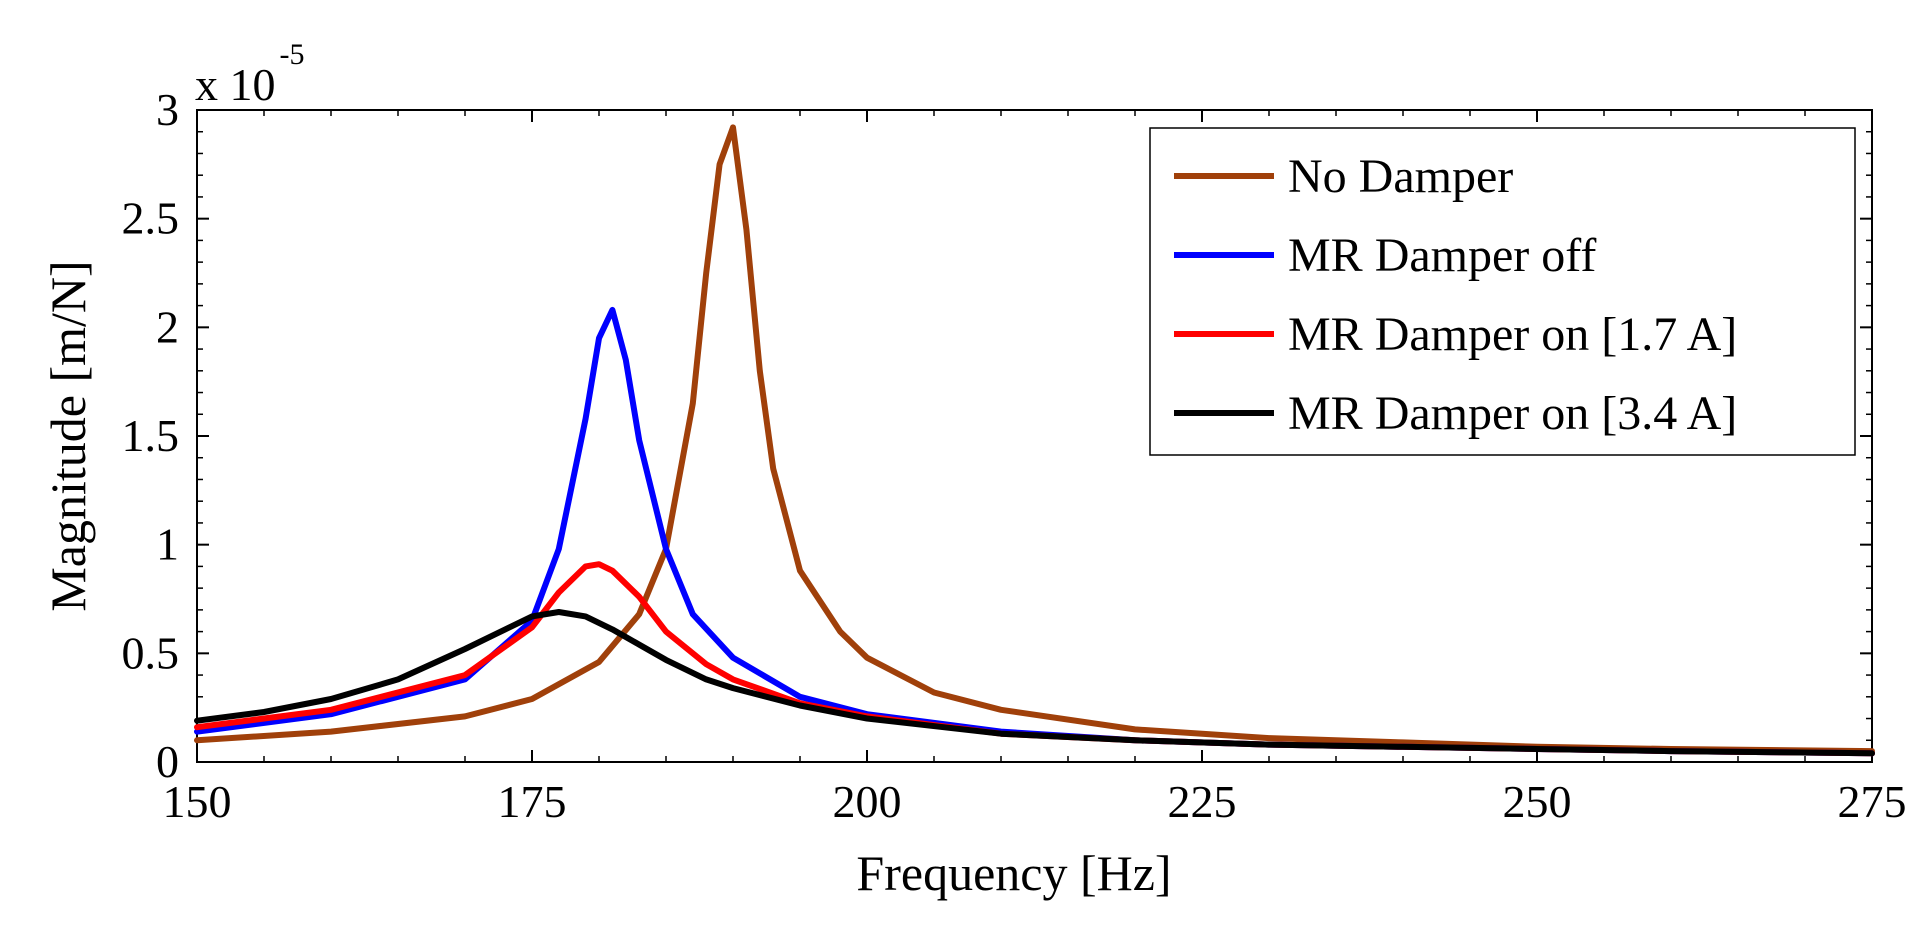  I want to click on legend-label: No Damper, so click(1400, 176).